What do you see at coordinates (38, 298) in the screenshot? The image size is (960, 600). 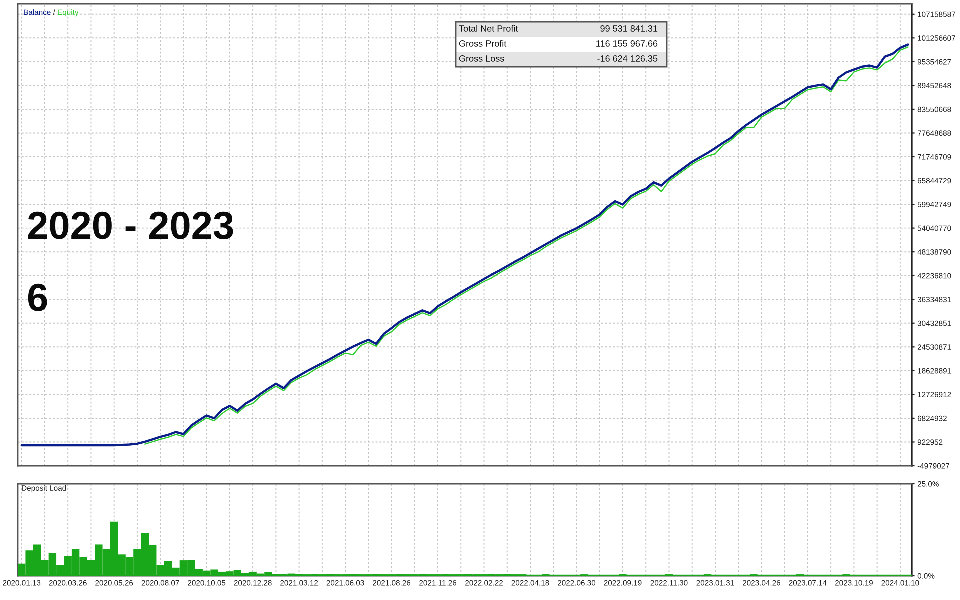 I see `annotation: 6` at bounding box center [38, 298].